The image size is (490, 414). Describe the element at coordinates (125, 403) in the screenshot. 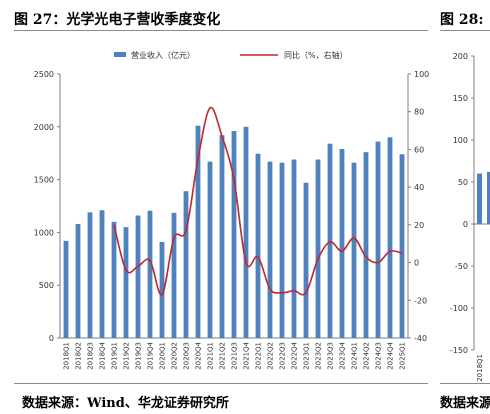

I see `source-note-left: 数据来源：Wind、华龙证券研究所` at that location.